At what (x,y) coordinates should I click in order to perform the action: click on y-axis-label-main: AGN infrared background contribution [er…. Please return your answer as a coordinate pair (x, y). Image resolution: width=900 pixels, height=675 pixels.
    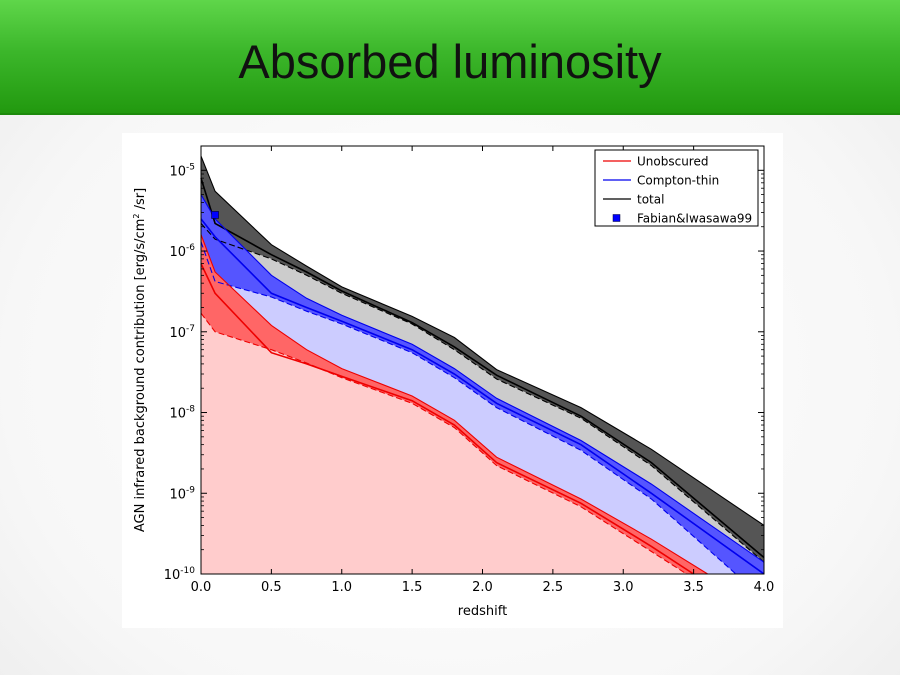
    Looking at the image, I should click on (140, 376).